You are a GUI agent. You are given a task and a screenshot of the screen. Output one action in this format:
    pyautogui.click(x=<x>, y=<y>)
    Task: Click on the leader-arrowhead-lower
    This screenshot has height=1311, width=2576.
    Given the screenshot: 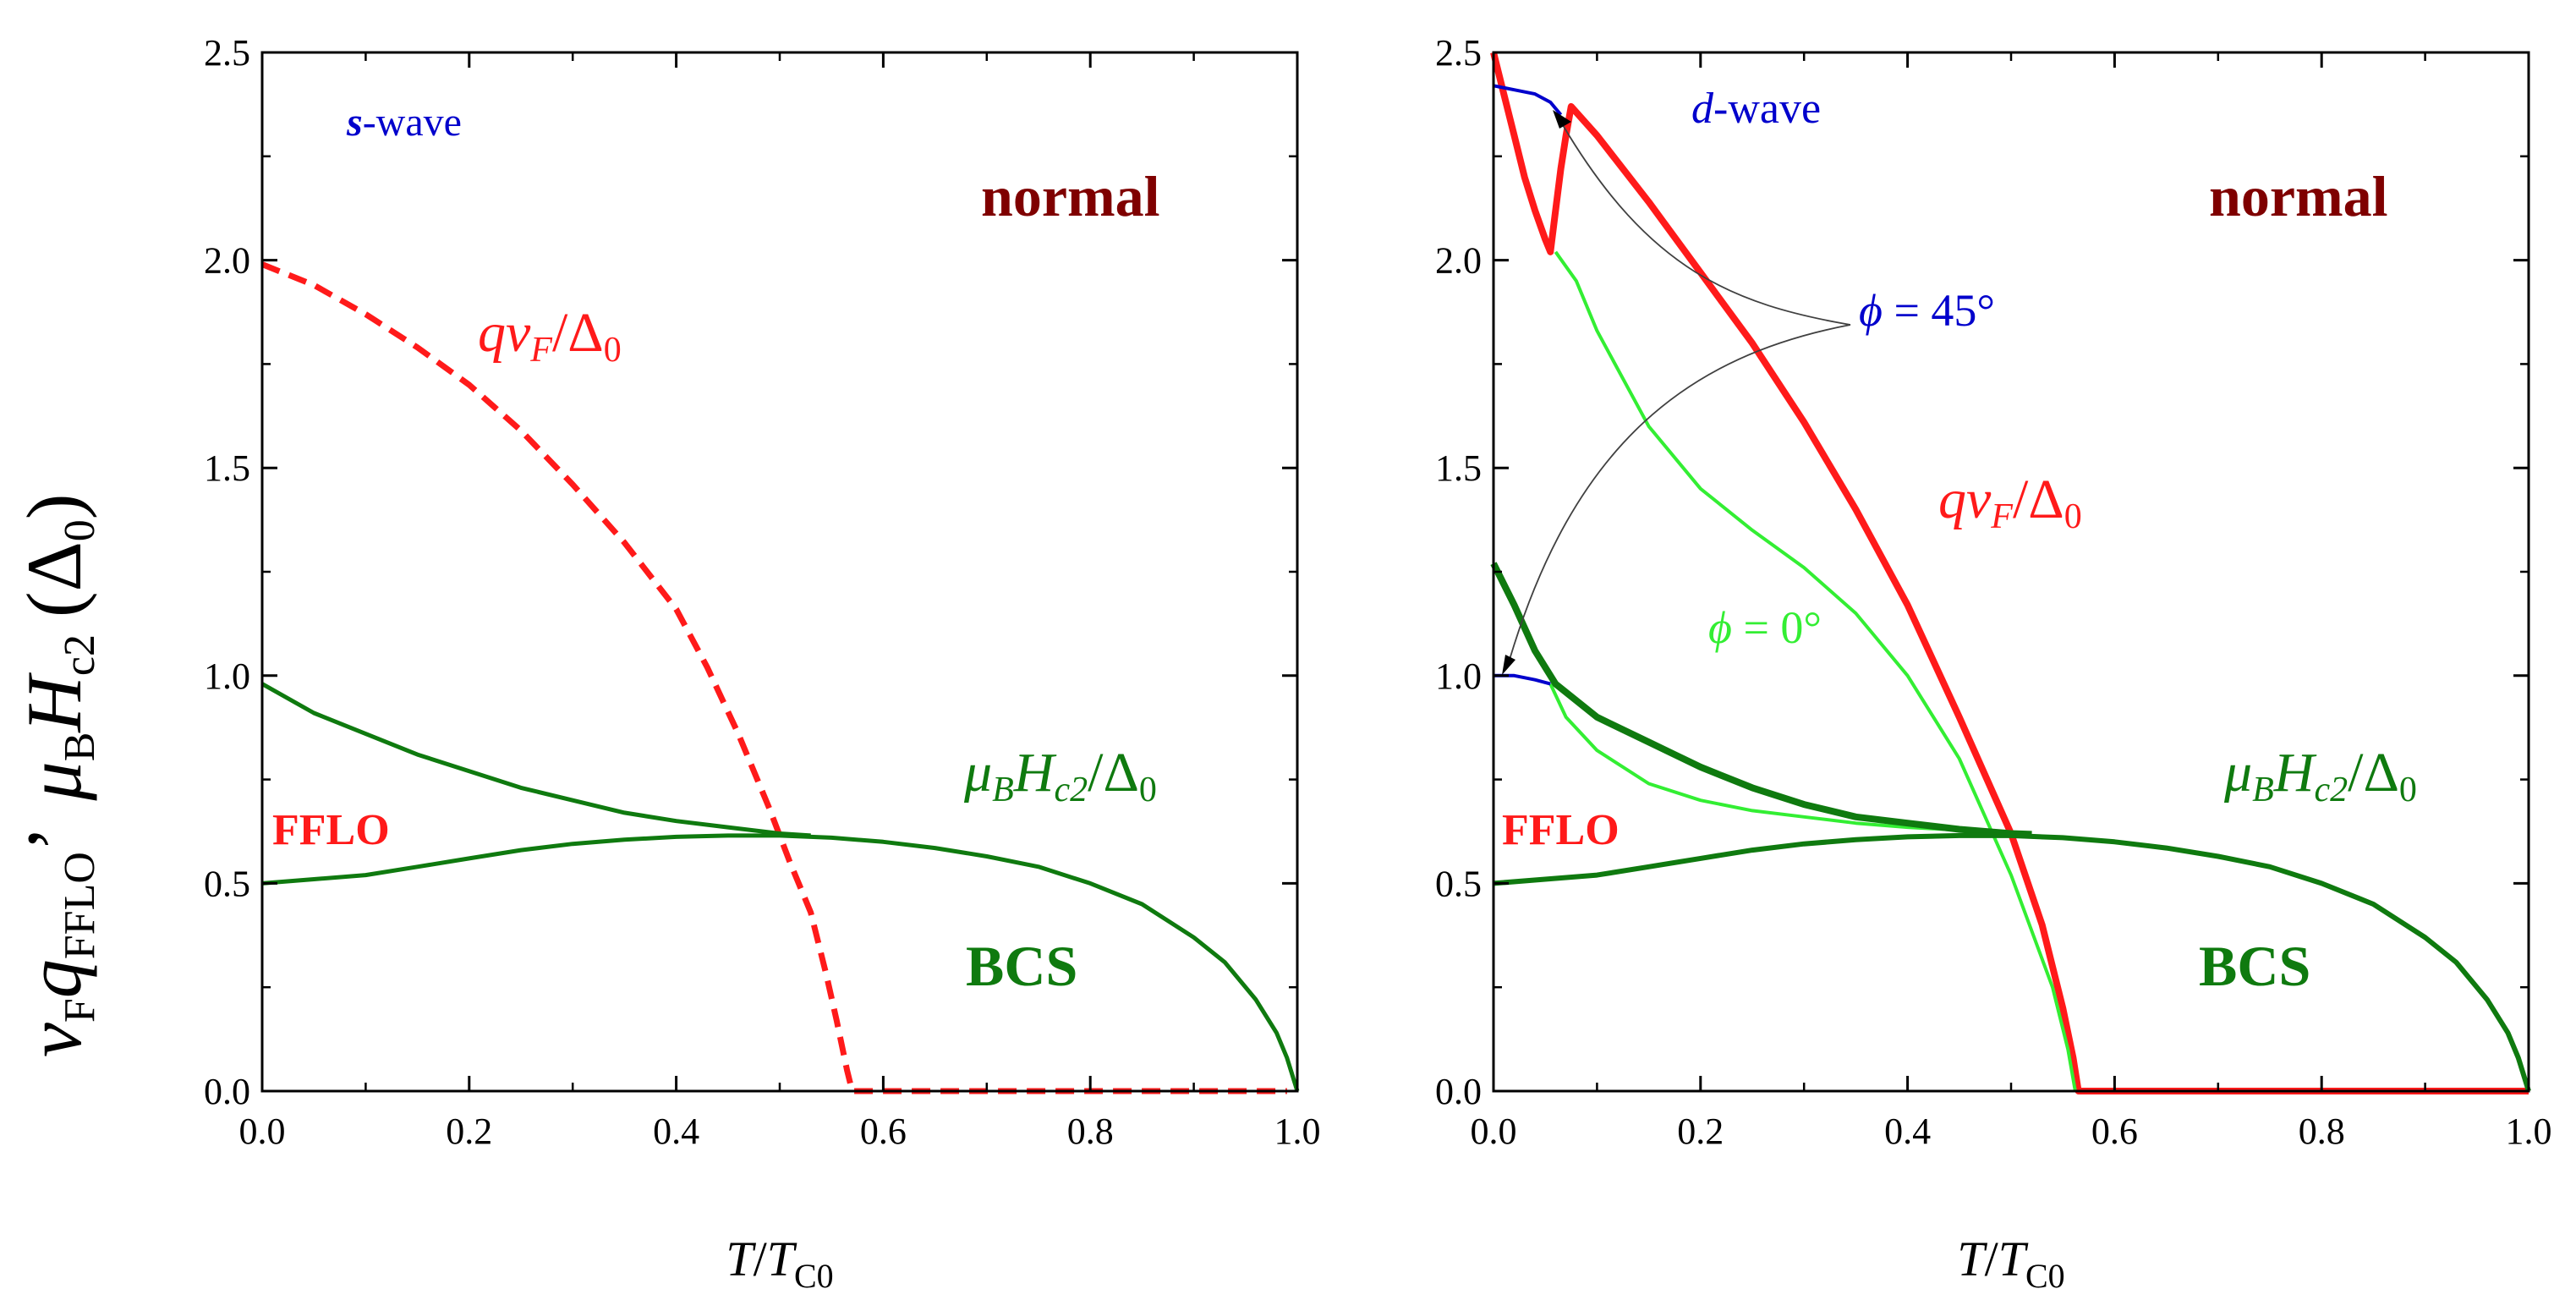 What is the action you would take?
    pyautogui.click(x=1508, y=665)
    